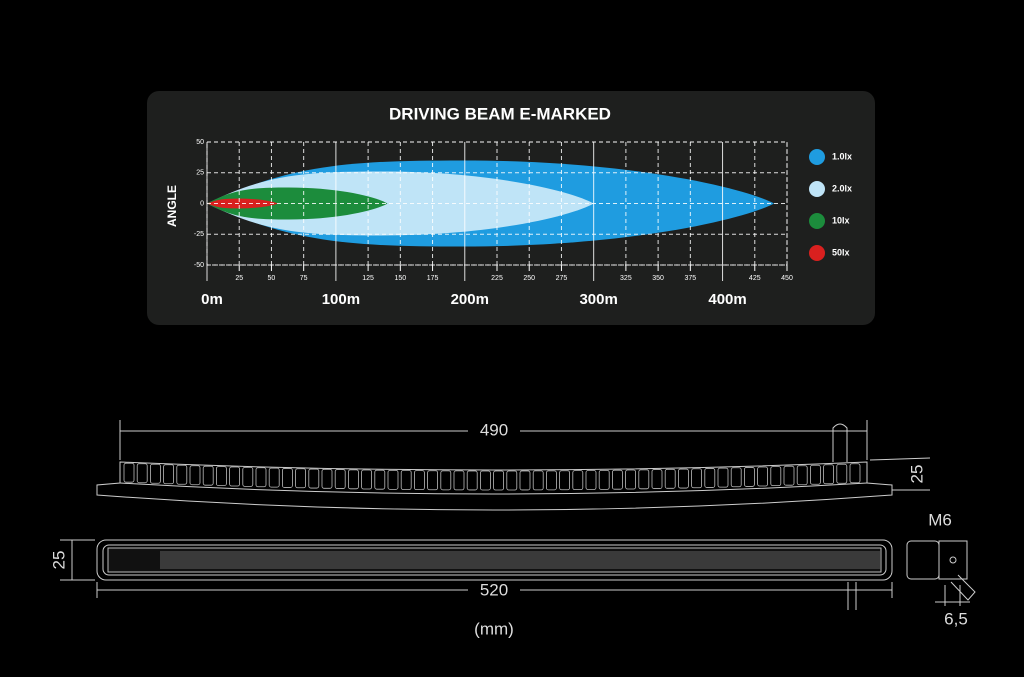  Describe the element at coordinates (690, 278) in the screenshot. I see `x-tick-label: 375` at that location.